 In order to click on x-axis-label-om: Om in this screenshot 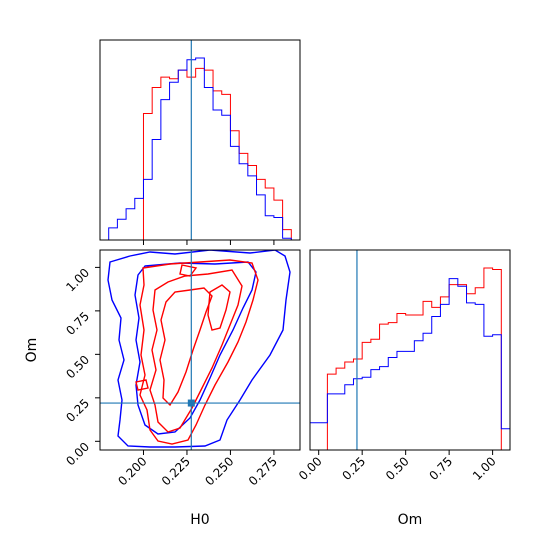, I will do `click(410, 520)`.